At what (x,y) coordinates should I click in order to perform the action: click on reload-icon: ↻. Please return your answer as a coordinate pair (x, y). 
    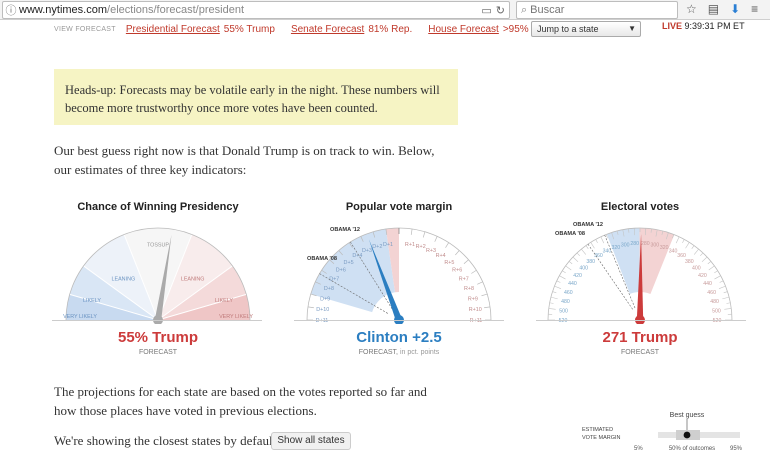
    Looking at the image, I should click on (500, 10).